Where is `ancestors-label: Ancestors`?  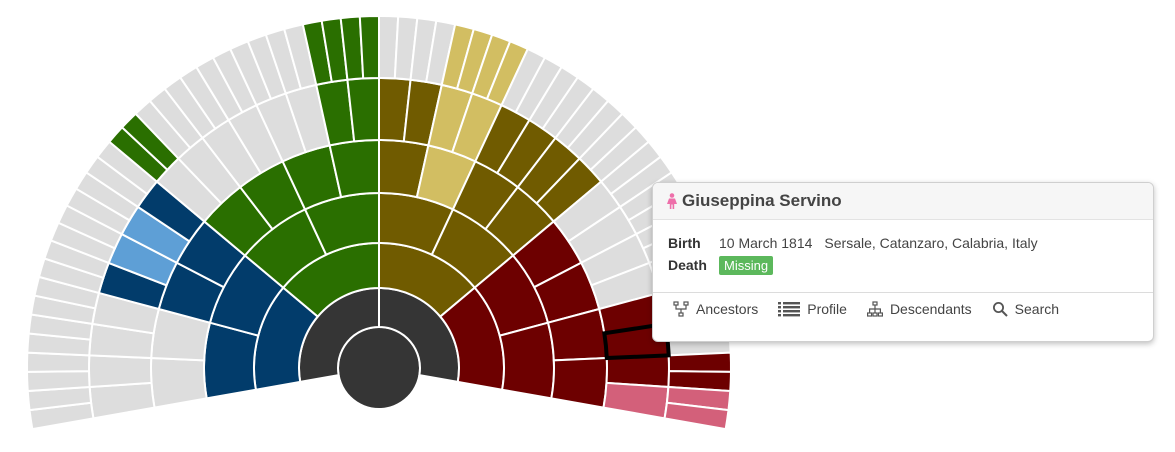
ancestors-label: Ancestors is located at coordinates (727, 308).